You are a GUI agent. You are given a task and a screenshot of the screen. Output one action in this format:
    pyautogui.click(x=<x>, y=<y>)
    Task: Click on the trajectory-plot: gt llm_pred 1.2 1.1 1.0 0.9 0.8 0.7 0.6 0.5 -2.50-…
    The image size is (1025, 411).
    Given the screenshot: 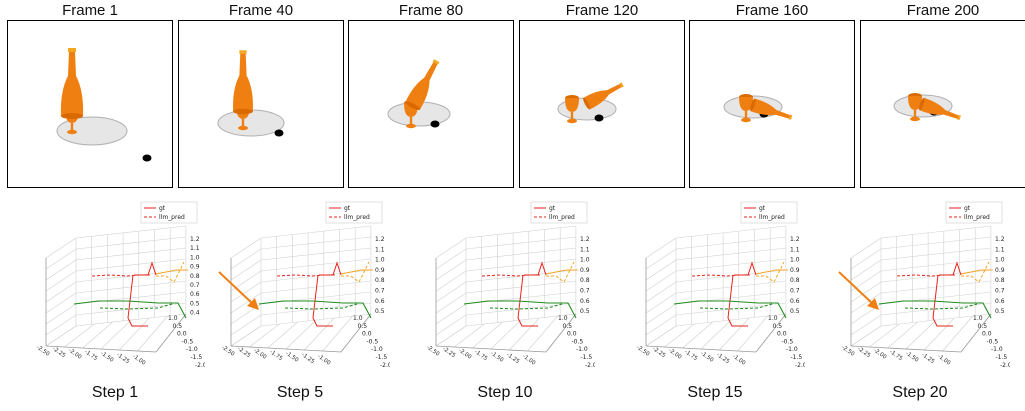 What is the action you would take?
    pyautogui.click(x=923, y=290)
    